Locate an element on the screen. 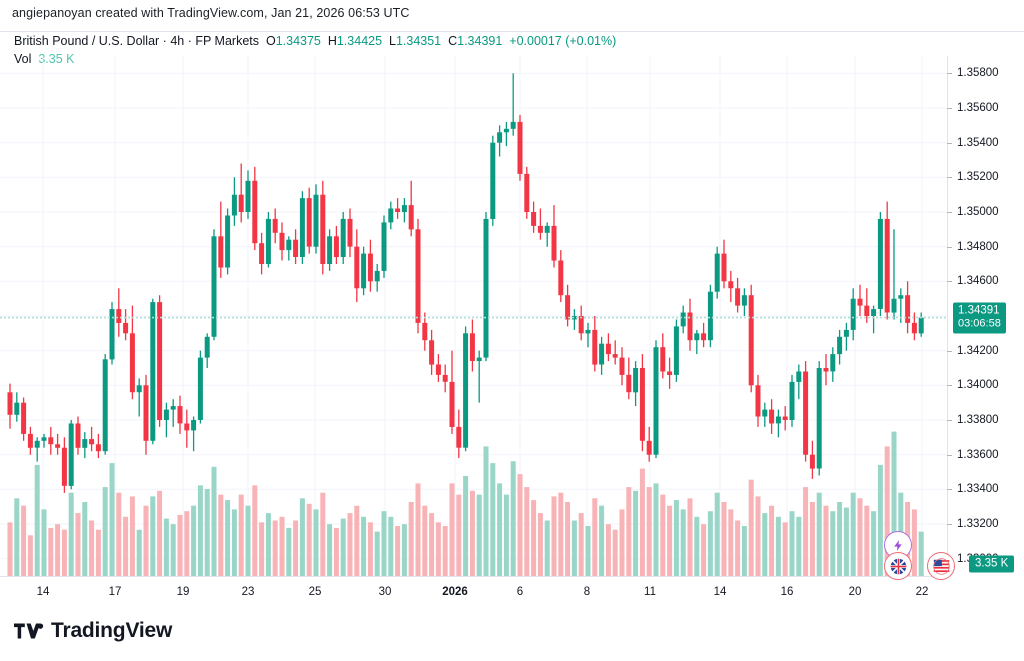  legend-sep-1: · is located at coordinates (165, 41).